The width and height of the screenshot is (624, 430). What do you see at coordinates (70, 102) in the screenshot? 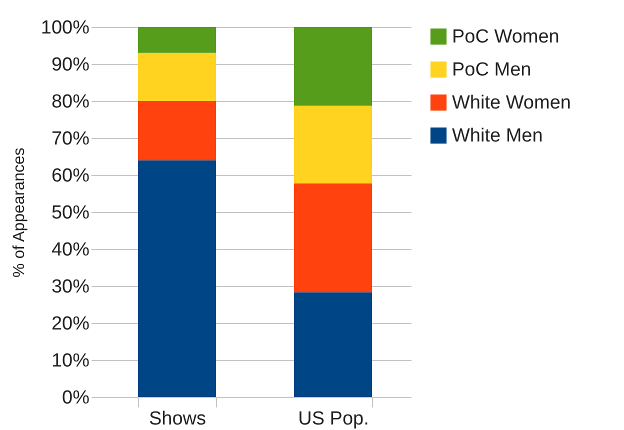
I see `y-tick-label: 80%` at bounding box center [70, 102].